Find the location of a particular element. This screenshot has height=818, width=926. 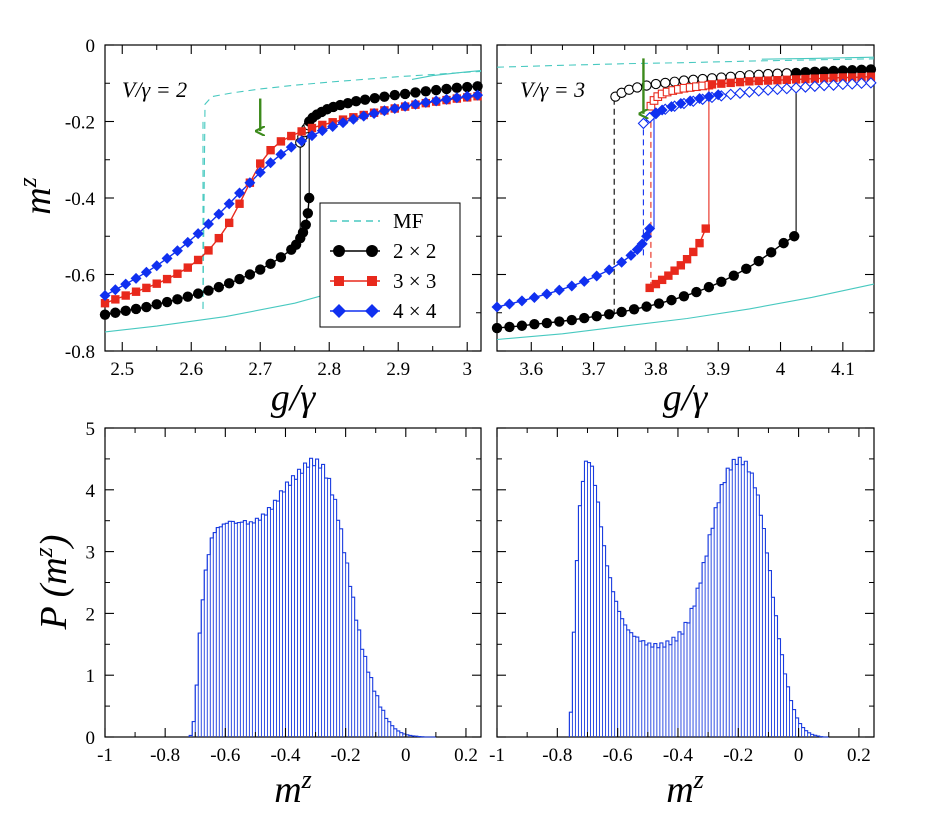

x-tick-label: -0.4 is located at coordinates (285, 755).